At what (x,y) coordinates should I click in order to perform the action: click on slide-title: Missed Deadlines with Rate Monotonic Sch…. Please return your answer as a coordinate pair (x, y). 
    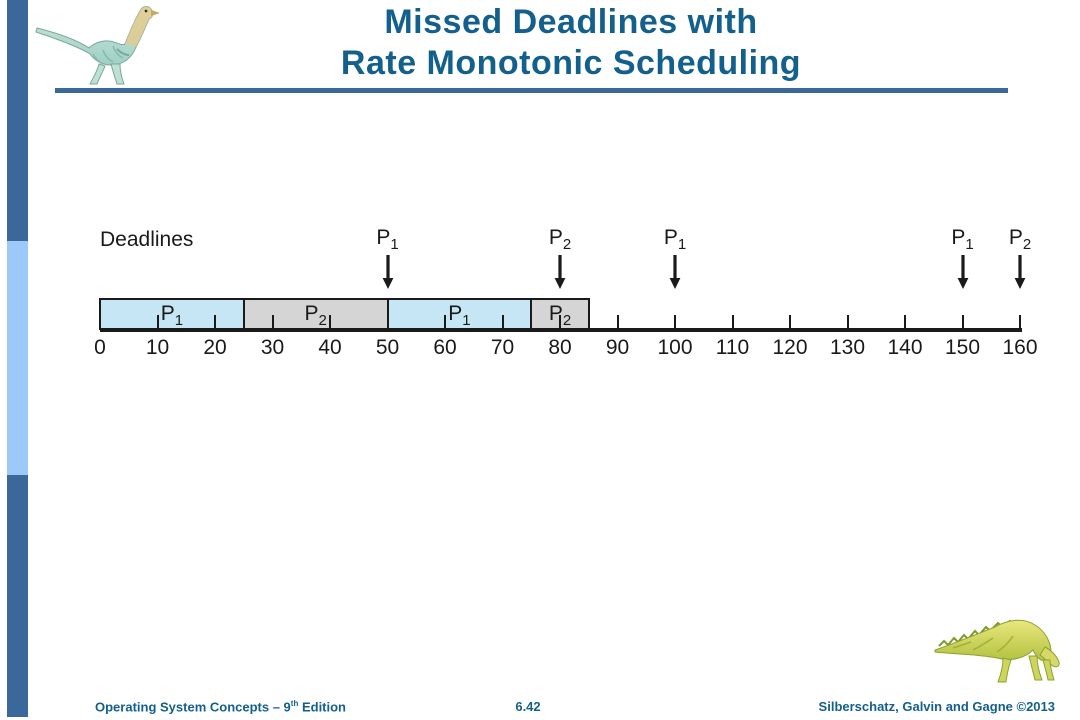
    Looking at the image, I should click on (571, 43).